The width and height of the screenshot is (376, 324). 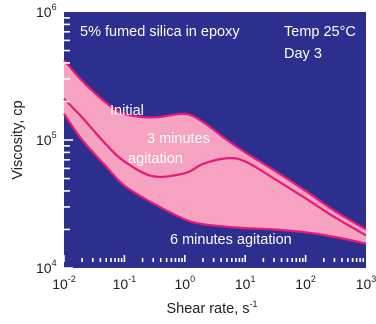 What do you see at coordinates (185, 283) in the screenshot?
I see `x-tick-label: 10⁰` at bounding box center [185, 283].